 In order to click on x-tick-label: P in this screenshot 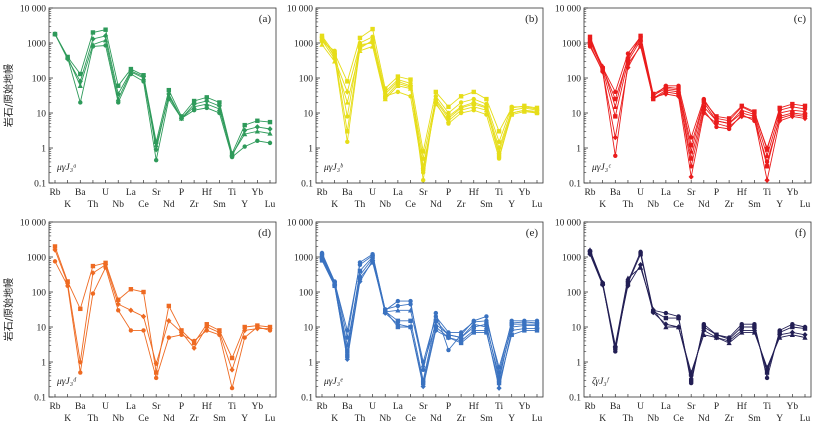, I will do `click(716, 193)`.